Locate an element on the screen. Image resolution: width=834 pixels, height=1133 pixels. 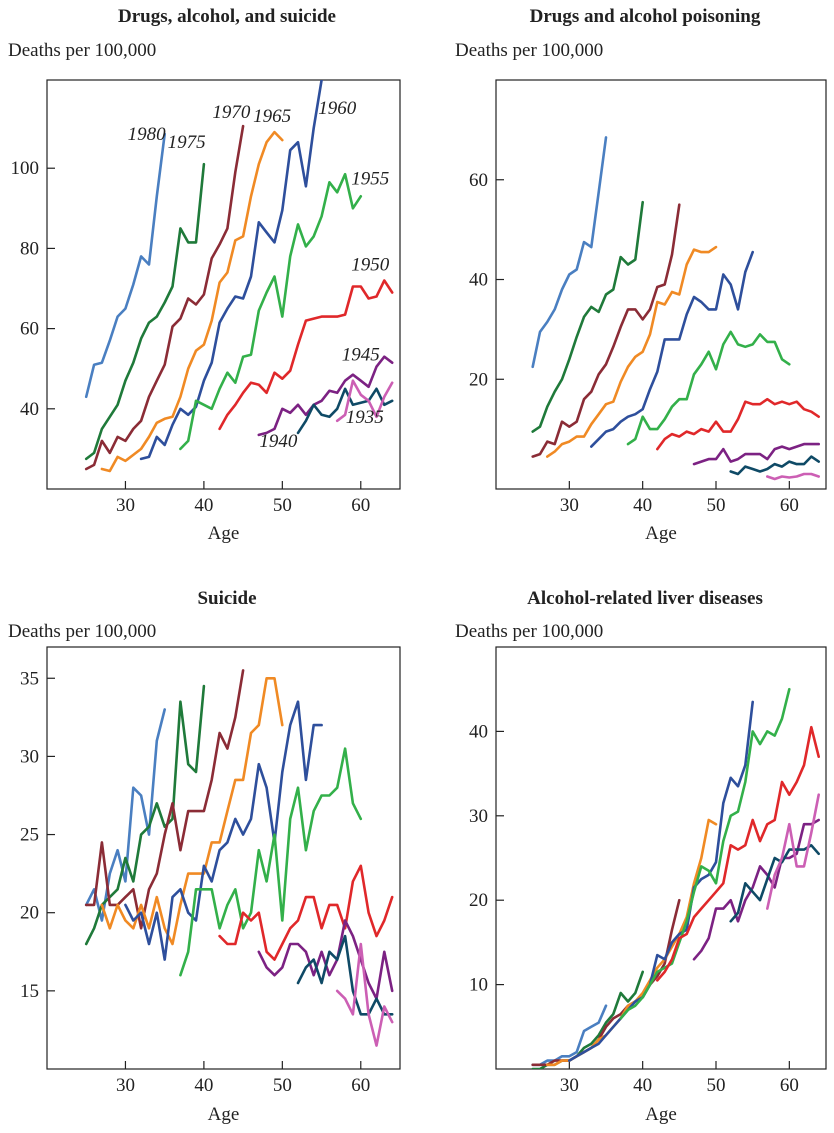
y-tick-label: 25 is located at coordinates (29, 835).